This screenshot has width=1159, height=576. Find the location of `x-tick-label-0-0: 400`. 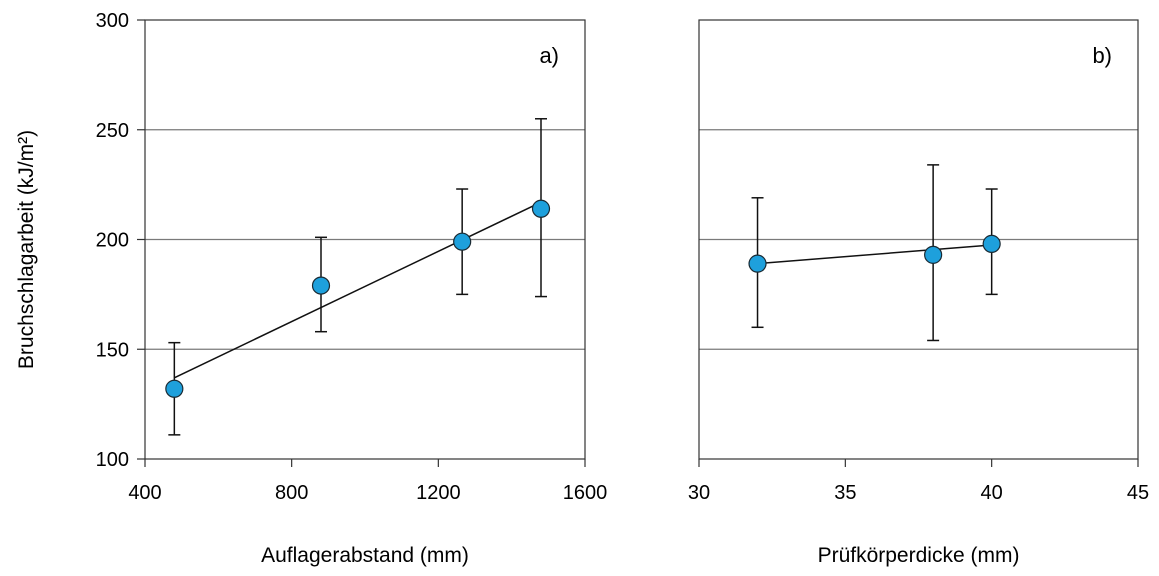

x-tick-label-0-0: 400 is located at coordinates (144, 493).